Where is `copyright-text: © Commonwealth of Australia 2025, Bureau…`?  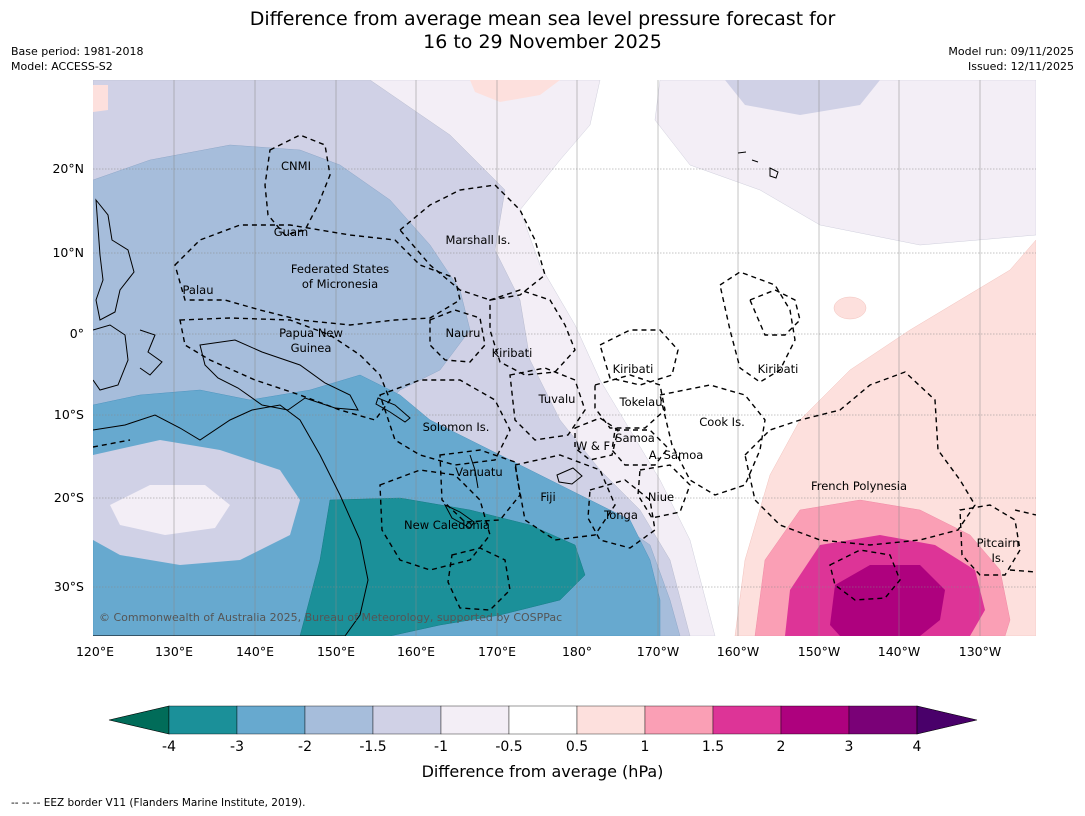 copyright-text: © Commonwealth of Australia 2025, Bureau… is located at coordinates (330, 617).